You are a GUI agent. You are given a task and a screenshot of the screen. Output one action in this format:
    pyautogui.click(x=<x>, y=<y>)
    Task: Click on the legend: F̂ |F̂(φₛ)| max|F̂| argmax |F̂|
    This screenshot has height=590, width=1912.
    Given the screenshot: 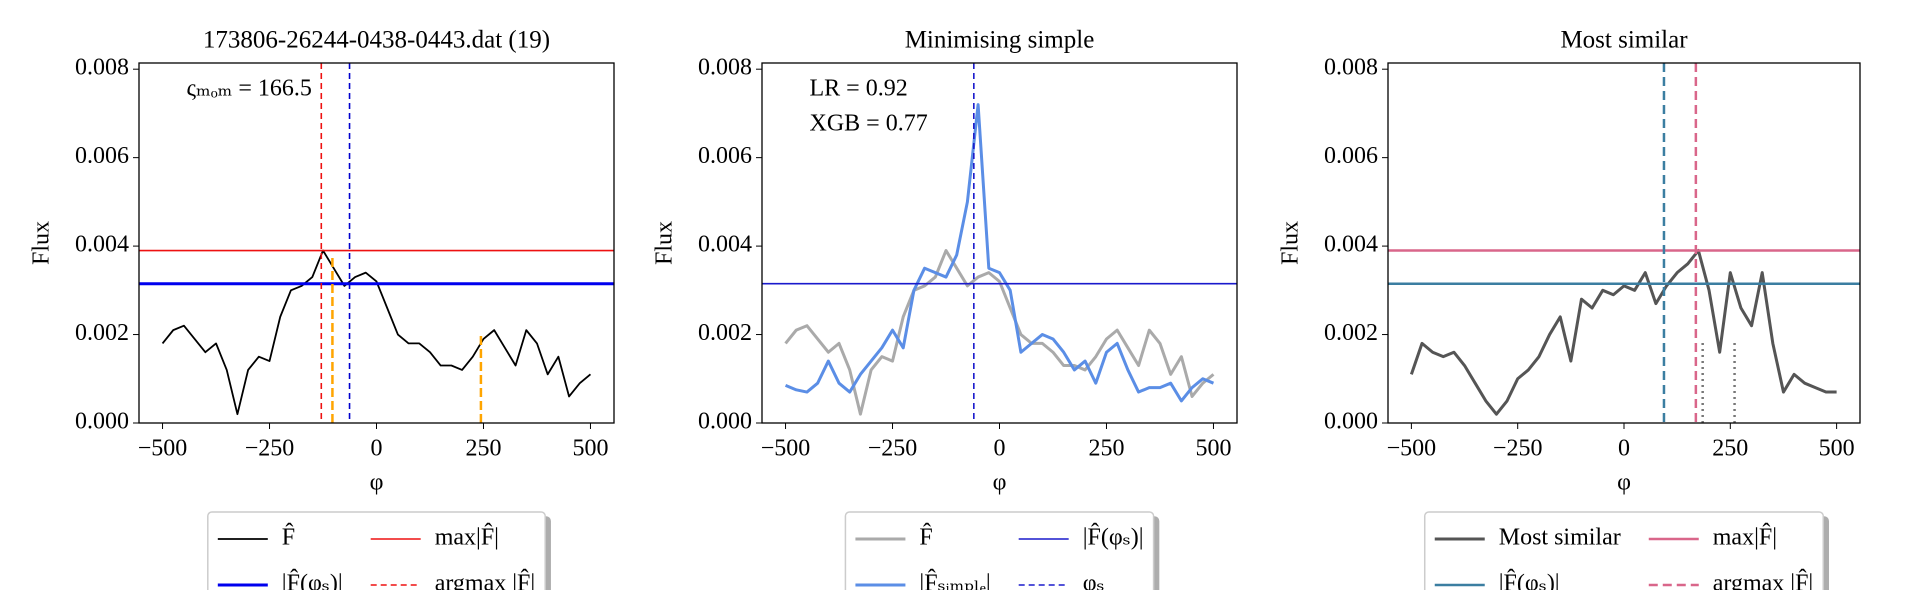 What is the action you would take?
    pyautogui.click(x=376, y=550)
    